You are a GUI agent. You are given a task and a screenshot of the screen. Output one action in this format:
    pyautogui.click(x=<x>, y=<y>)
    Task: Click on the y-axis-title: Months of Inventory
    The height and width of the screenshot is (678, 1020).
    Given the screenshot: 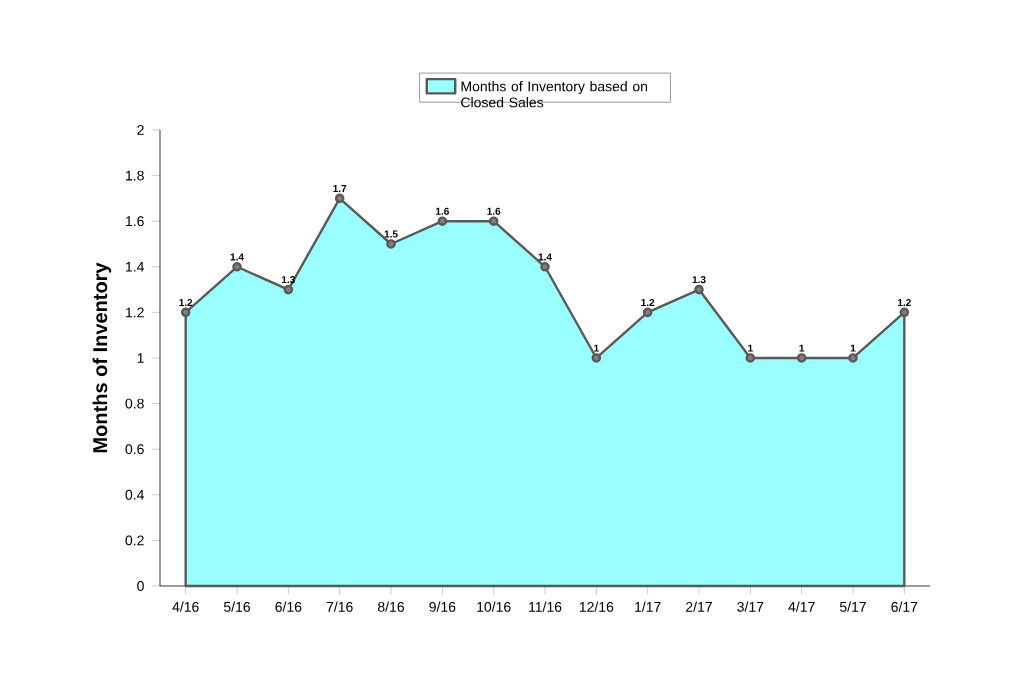 What is the action you would take?
    pyautogui.click(x=102, y=357)
    